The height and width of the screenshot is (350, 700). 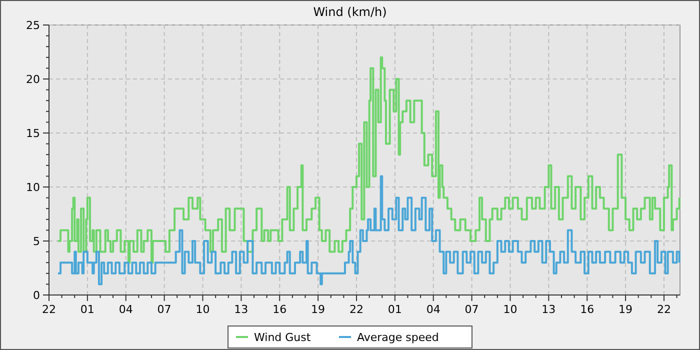 I want to click on chart-title: Wind (km/h), so click(x=350, y=12).